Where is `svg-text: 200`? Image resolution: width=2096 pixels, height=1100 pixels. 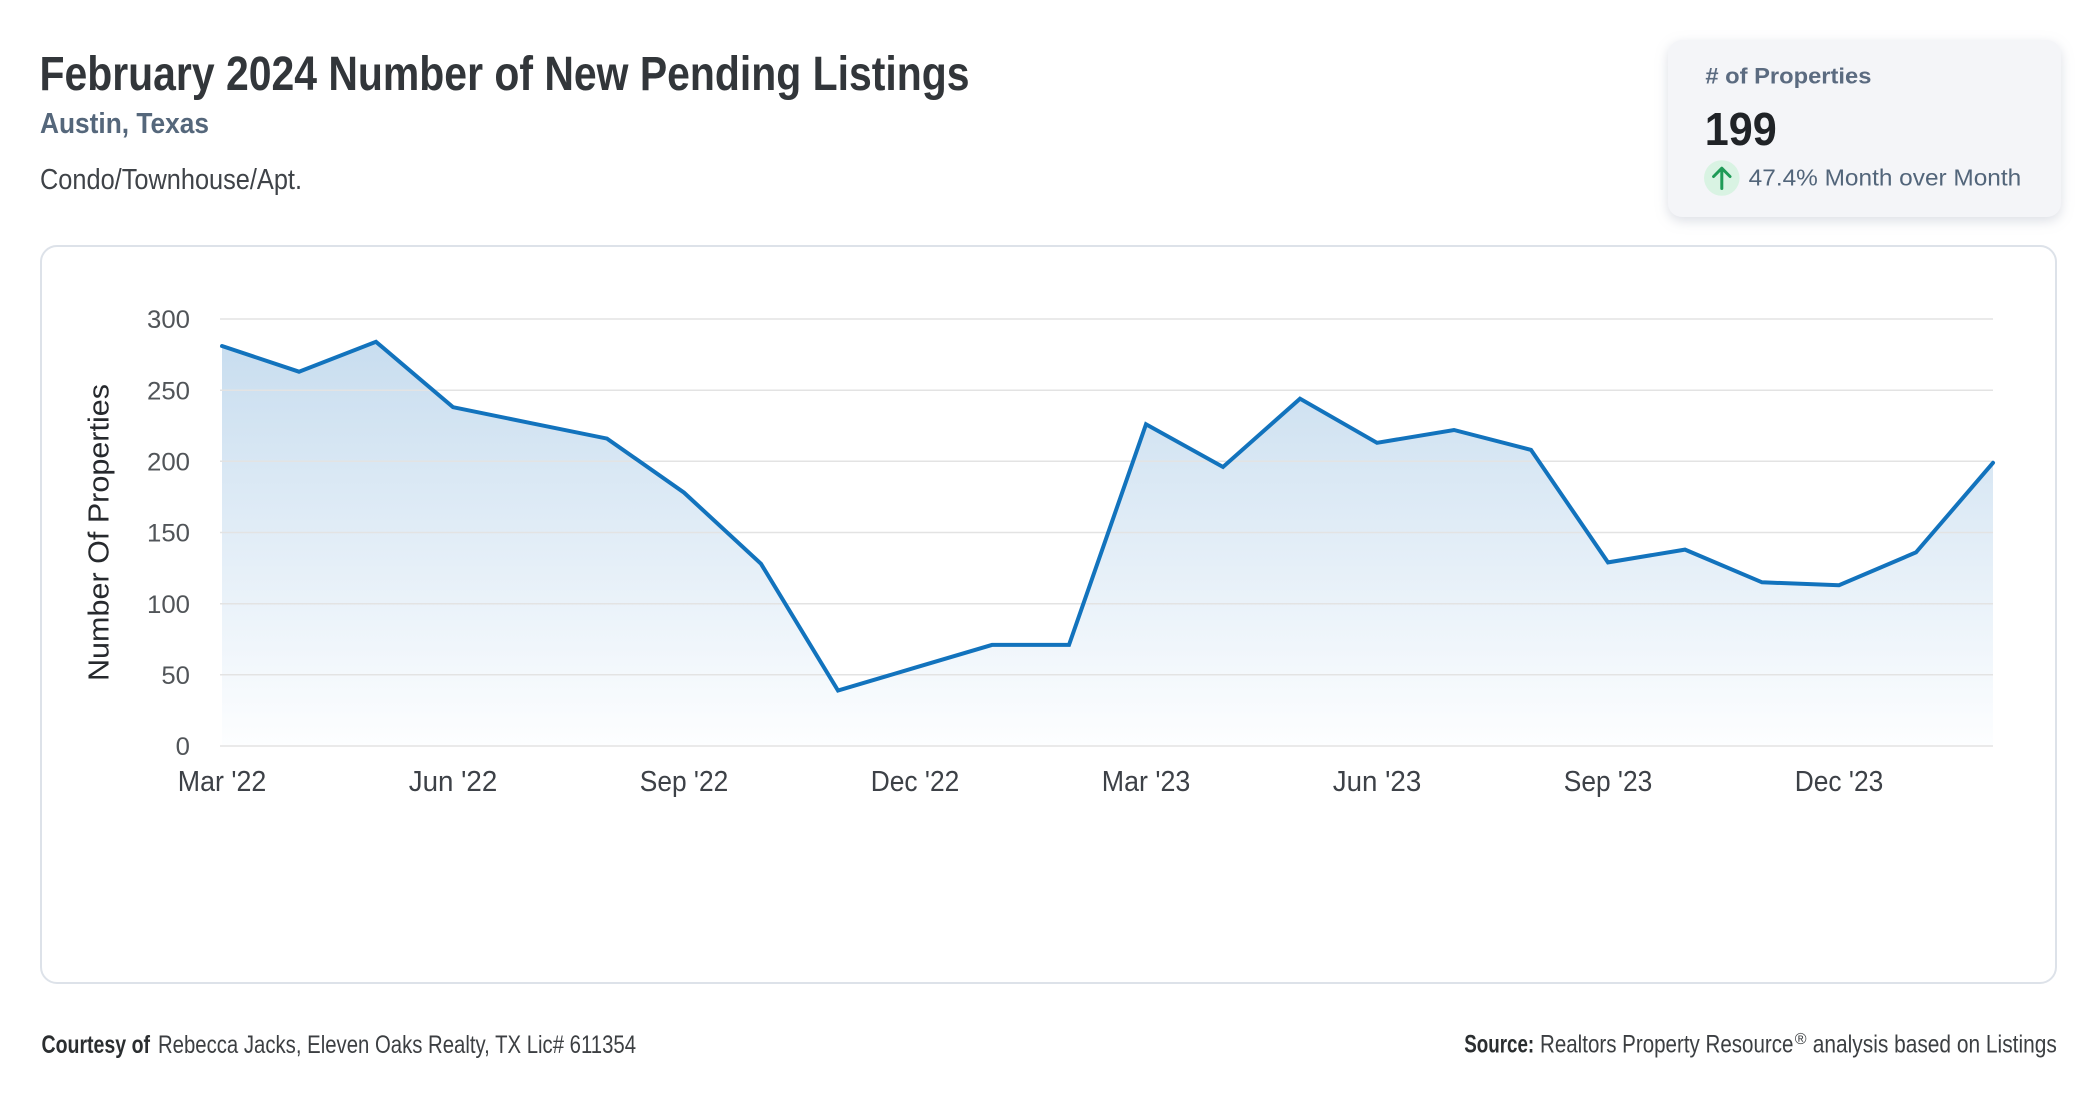
svg-text: 200 is located at coordinates (168, 463).